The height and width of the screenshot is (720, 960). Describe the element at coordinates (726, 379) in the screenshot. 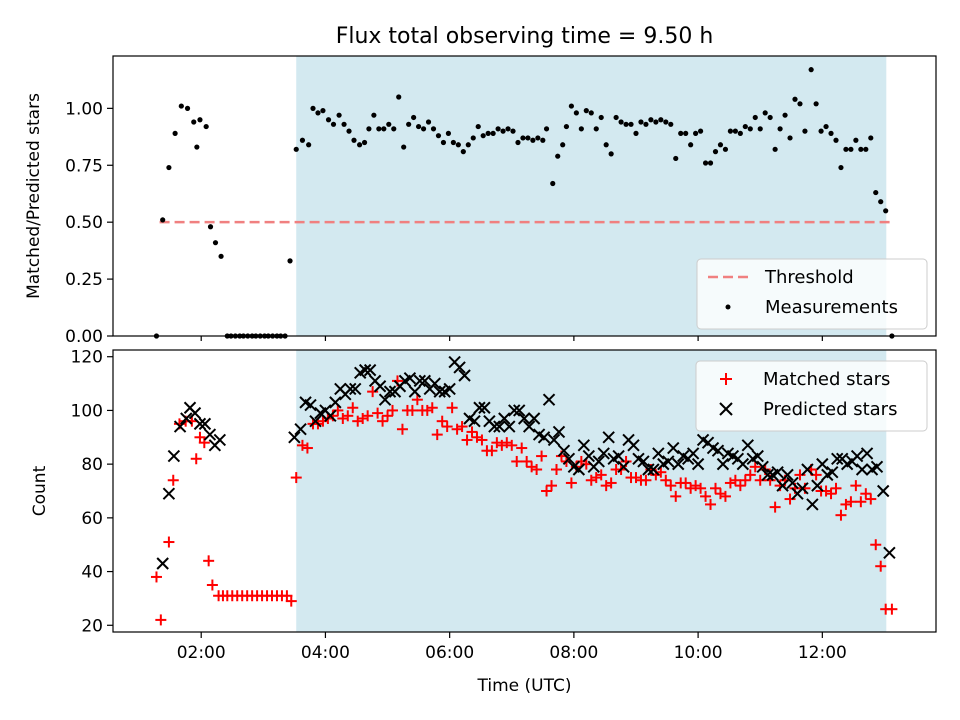

I see `plus-marker` at that location.